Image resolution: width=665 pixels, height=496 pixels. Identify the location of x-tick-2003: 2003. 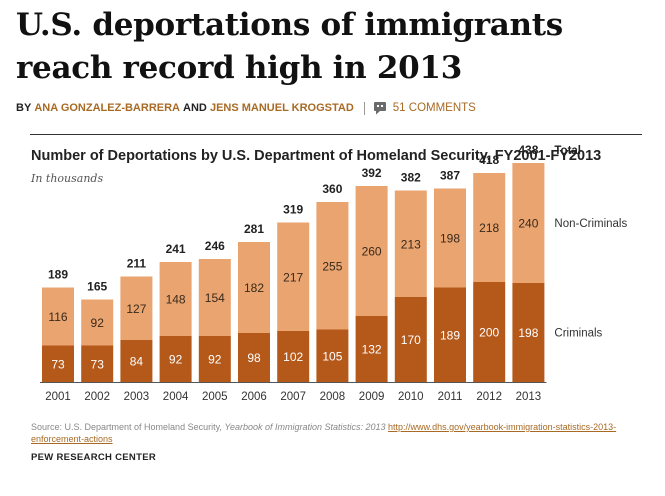
(137, 397).